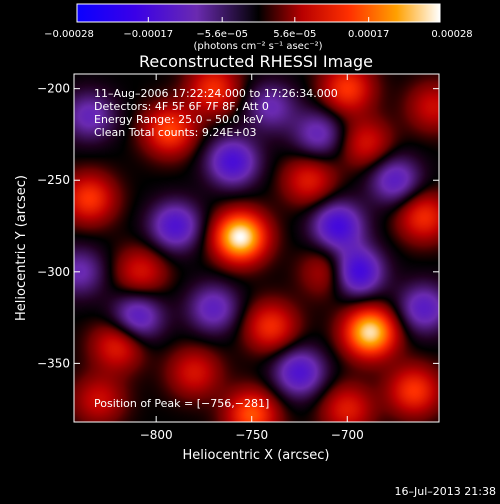 The image size is (500, 504). What do you see at coordinates (53, 89) in the screenshot?
I see `y-tick-label: −200` at bounding box center [53, 89].